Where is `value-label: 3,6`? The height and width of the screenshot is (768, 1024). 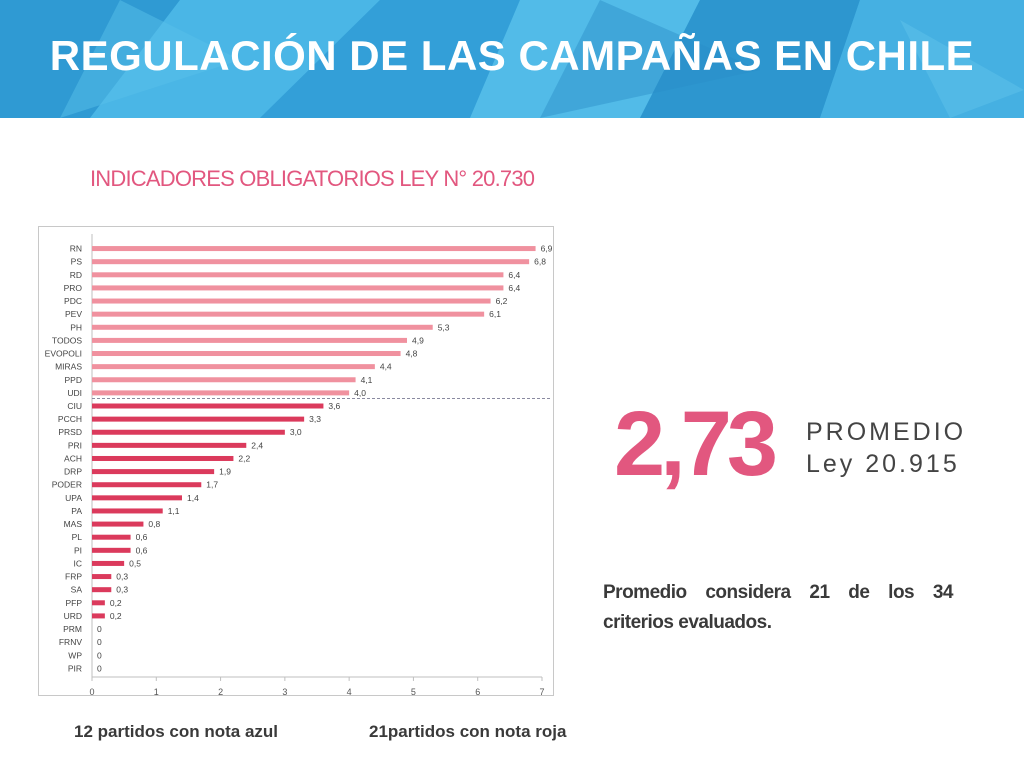
value-label: 3,6 is located at coordinates (334, 406).